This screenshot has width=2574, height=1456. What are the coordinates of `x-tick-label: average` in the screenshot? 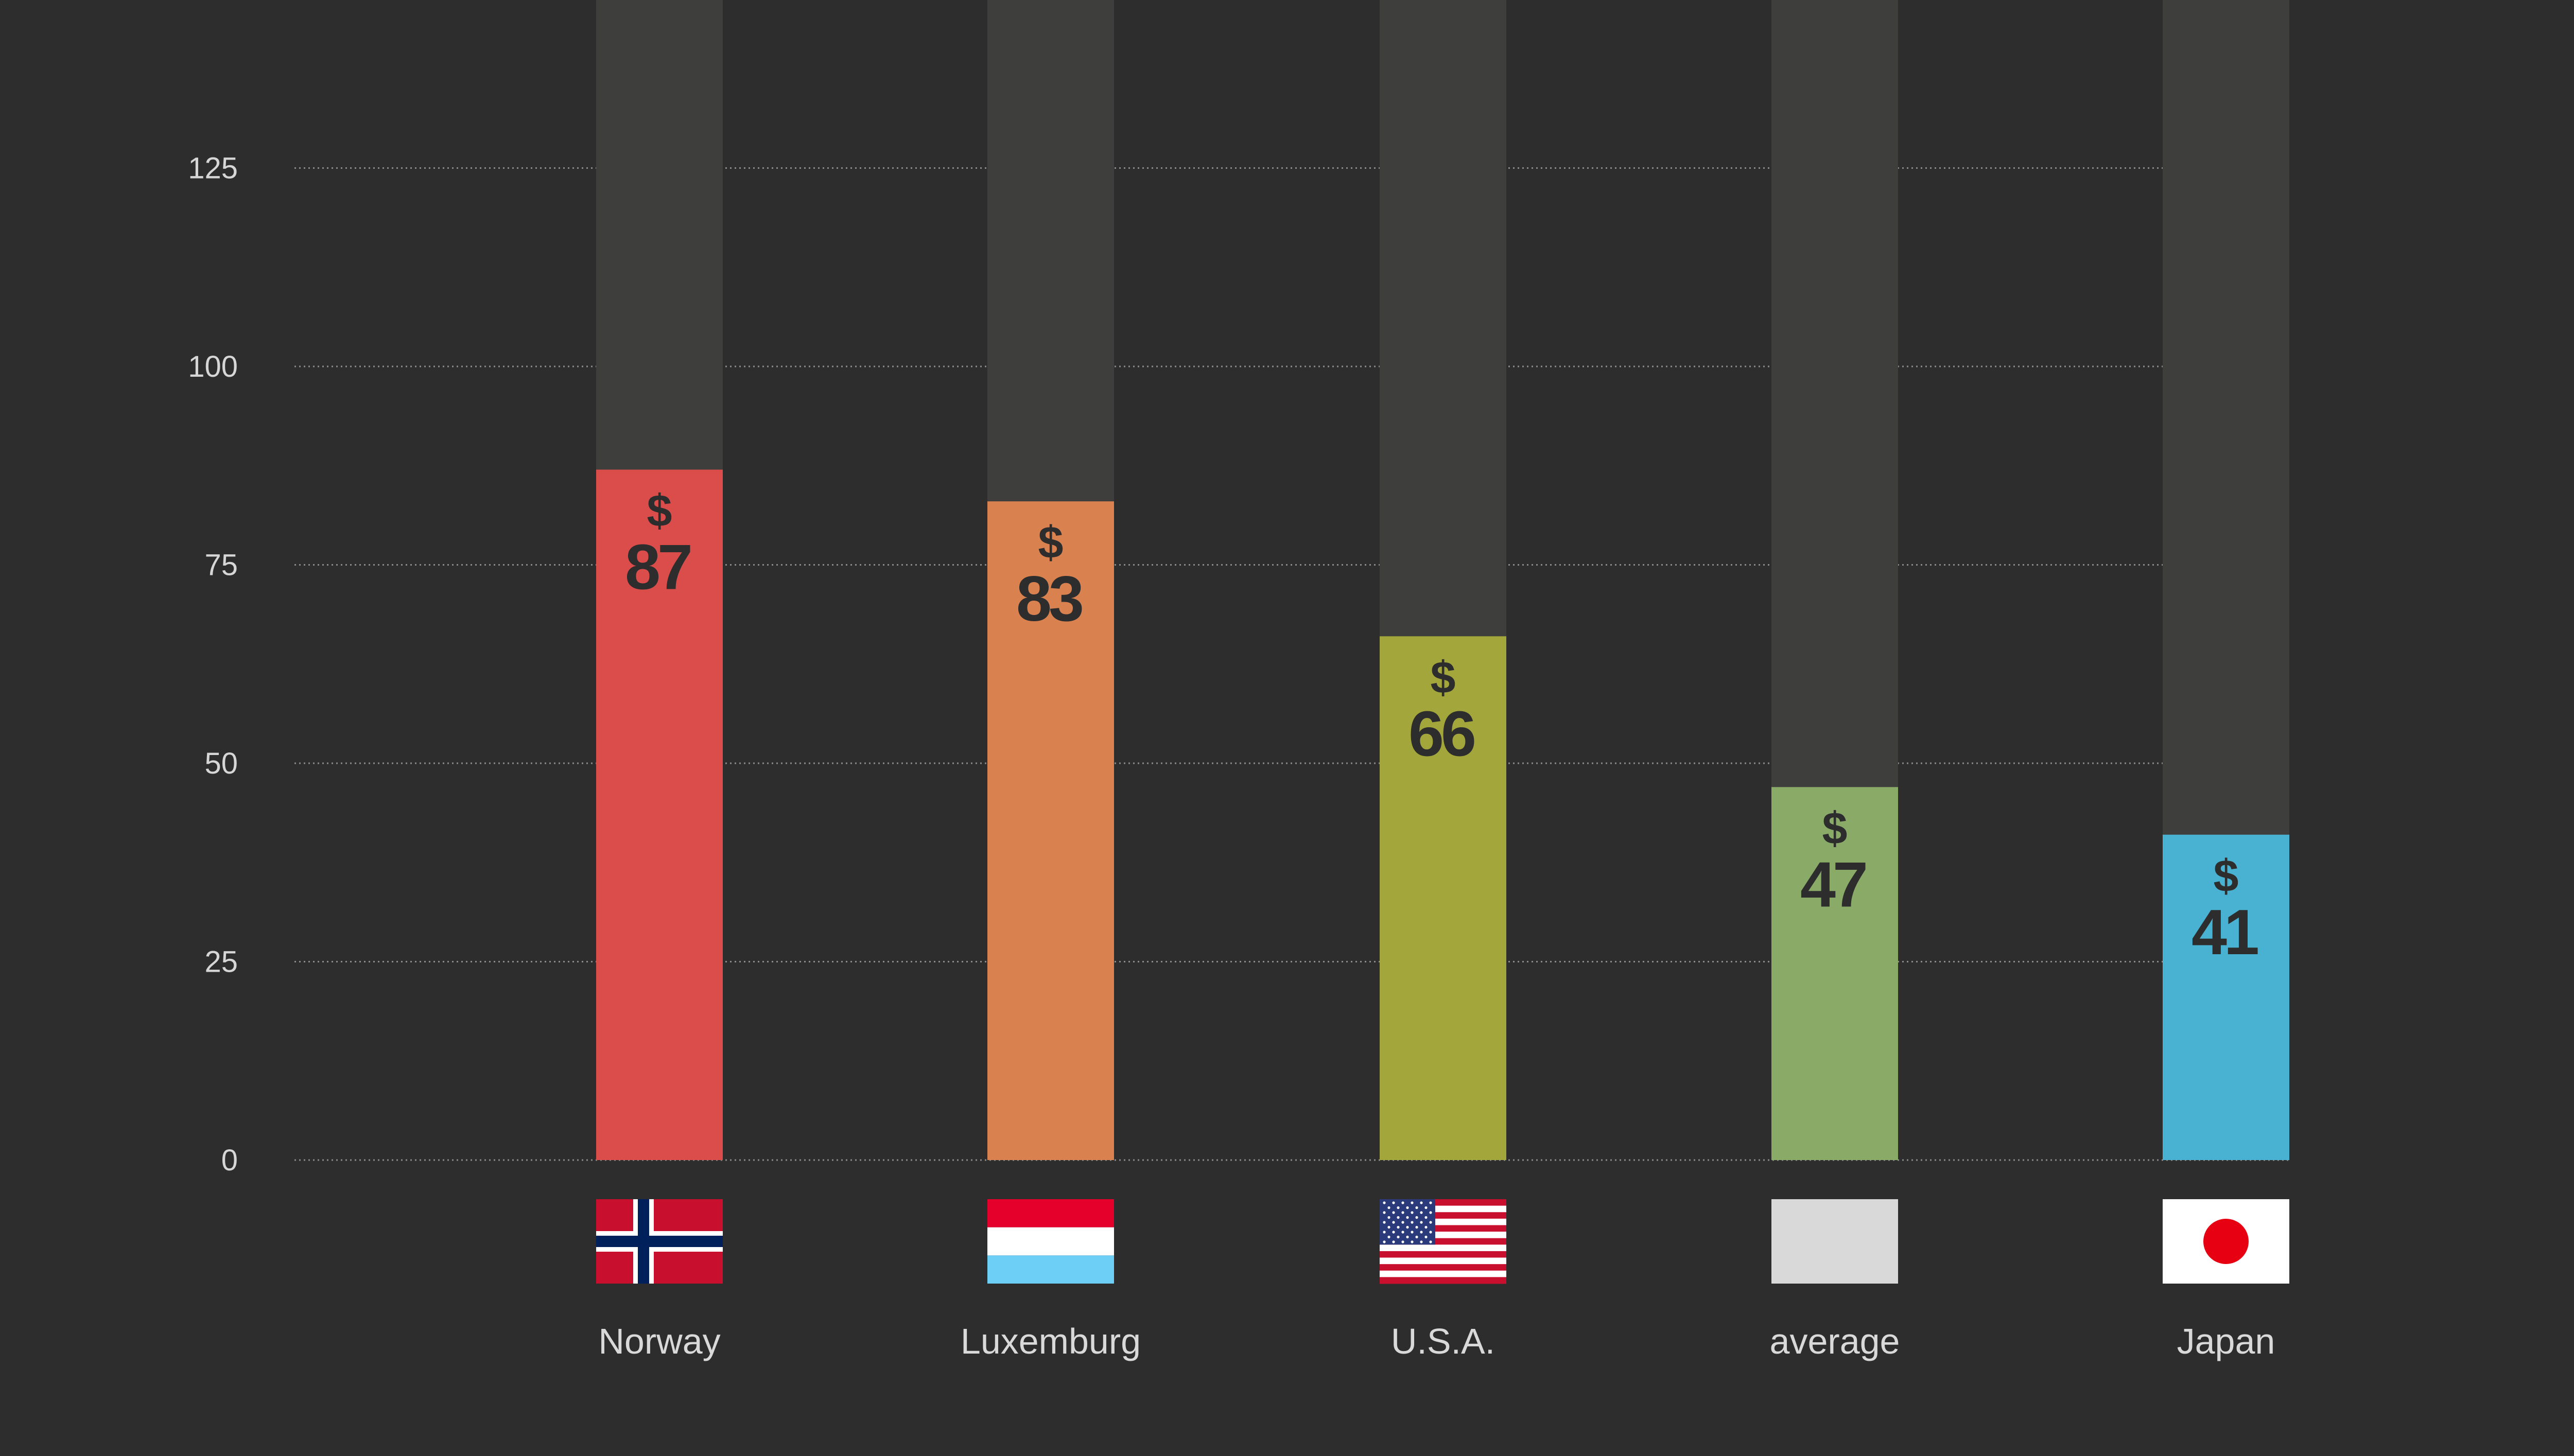 It's located at (1835, 1341).